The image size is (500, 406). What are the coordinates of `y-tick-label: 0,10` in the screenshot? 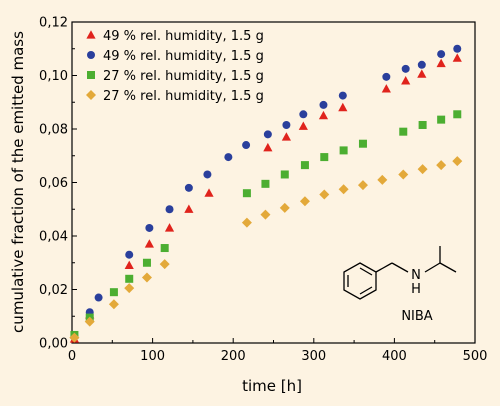 It's located at (53, 76).